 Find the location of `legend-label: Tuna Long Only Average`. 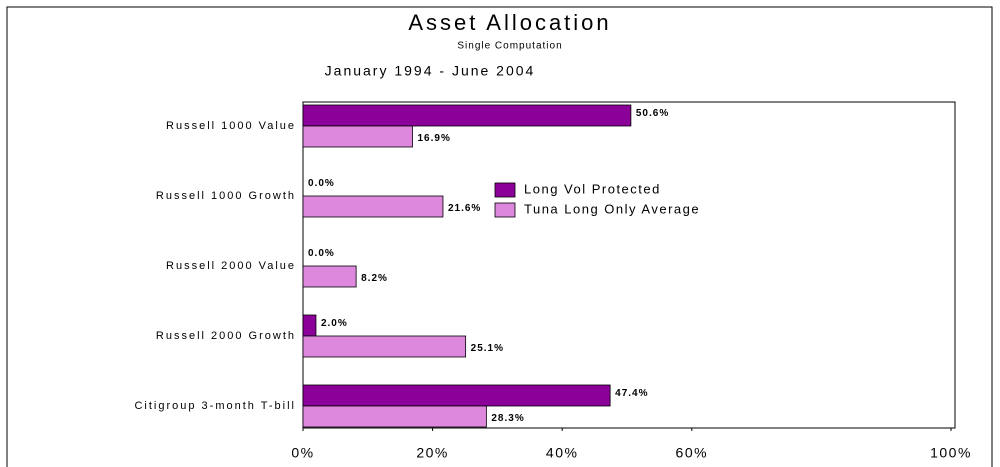

legend-label: Tuna Long Only Average is located at coordinates (612, 208).